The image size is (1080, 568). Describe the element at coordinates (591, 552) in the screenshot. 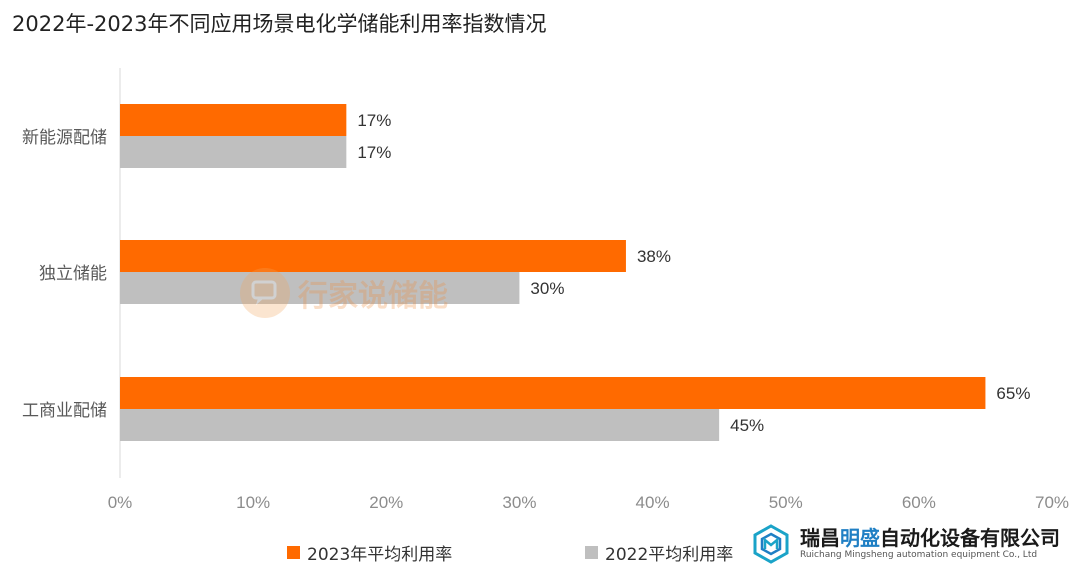

I see `legend-swatch-2022` at that location.